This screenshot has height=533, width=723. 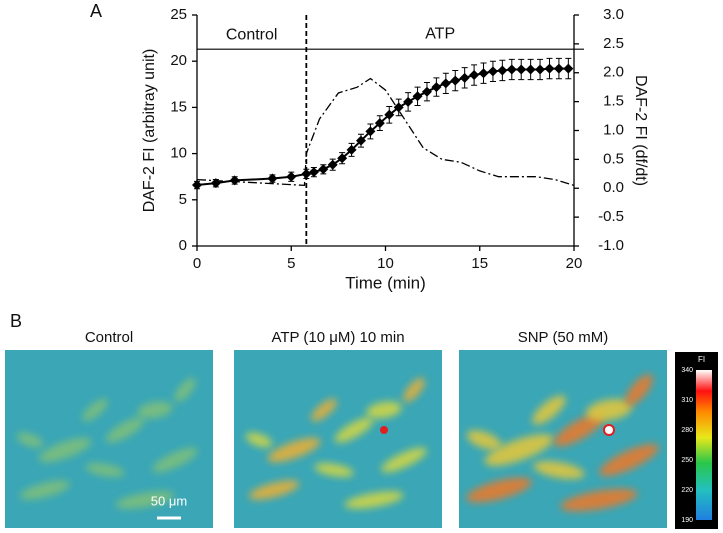 I want to click on y-axis-label: DAF-2 FI (arbitray unit), so click(x=149, y=131).